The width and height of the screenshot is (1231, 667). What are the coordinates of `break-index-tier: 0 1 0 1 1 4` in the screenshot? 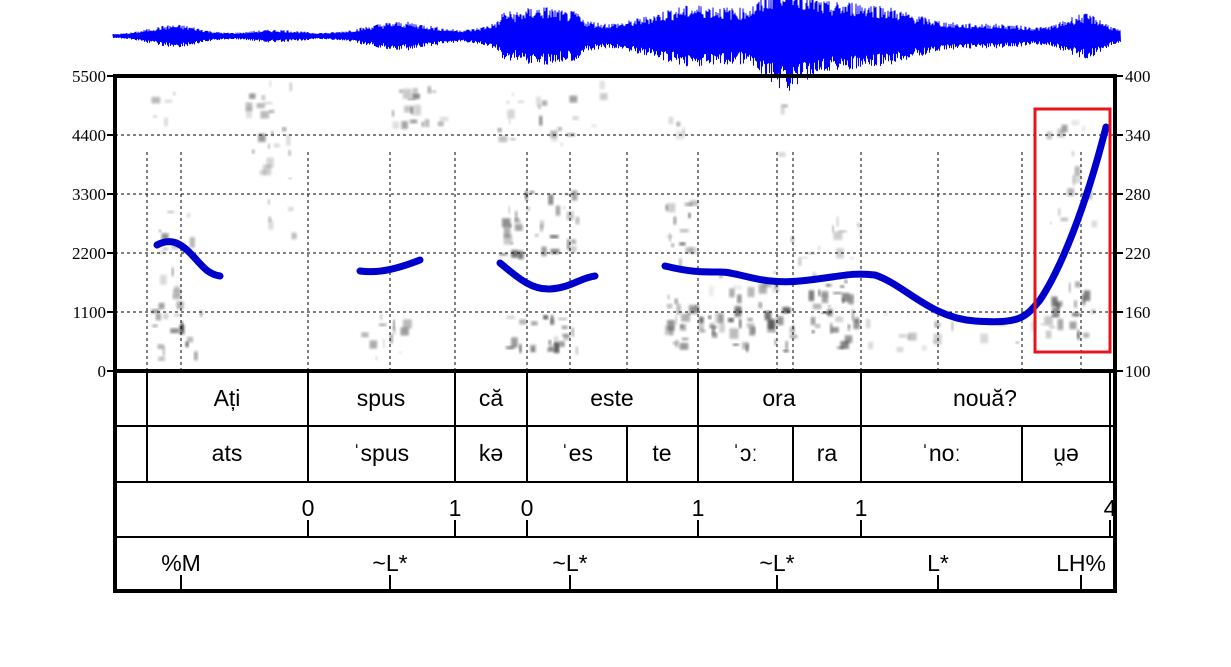 It's located at (709, 516).